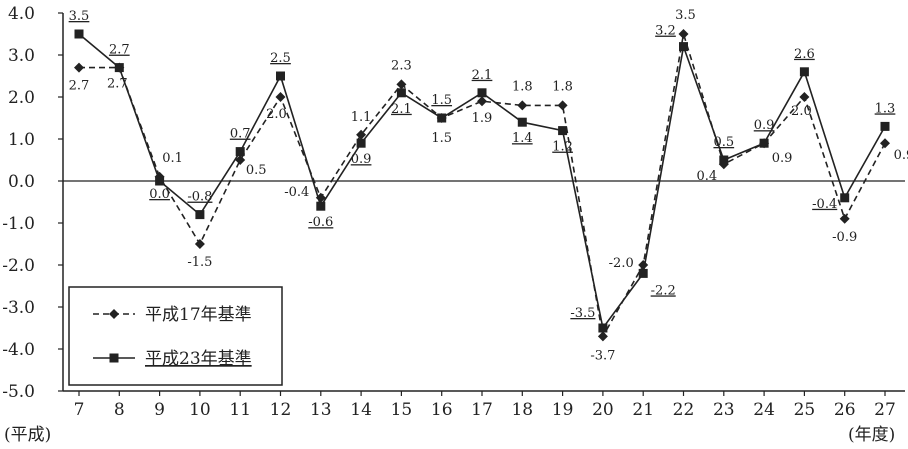 This screenshot has width=908, height=449. What do you see at coordinates (603, 410) in the screenshot?
I see `x-tick-label: 20` at bounding box center [603, 410].